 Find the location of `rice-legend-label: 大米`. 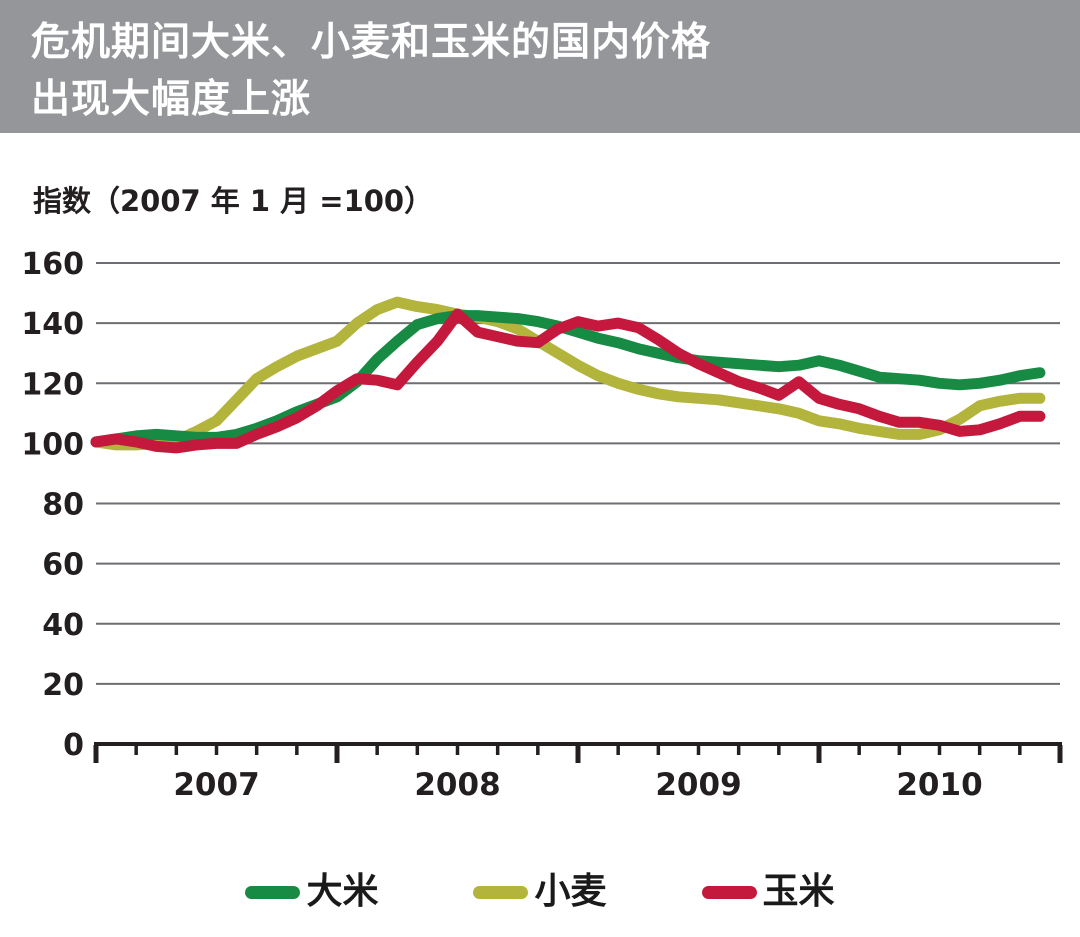

rice-legend-label: 大米 is located at coordinates (342, 891).